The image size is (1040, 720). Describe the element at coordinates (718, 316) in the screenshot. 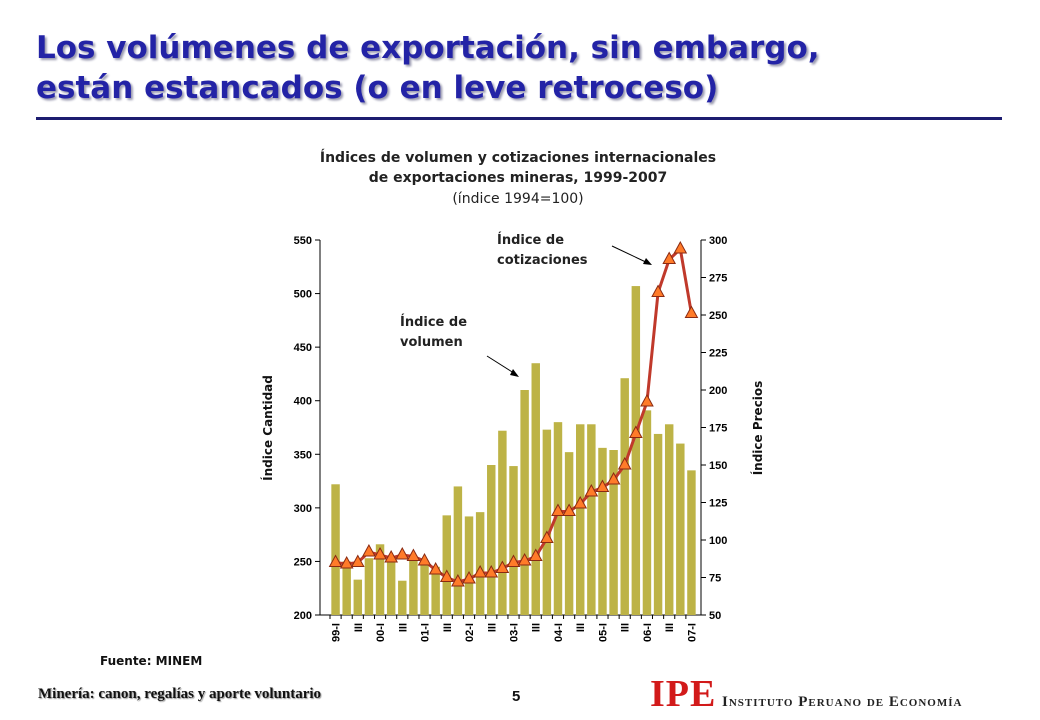

I see `y2-tick-label: 250` at that location.